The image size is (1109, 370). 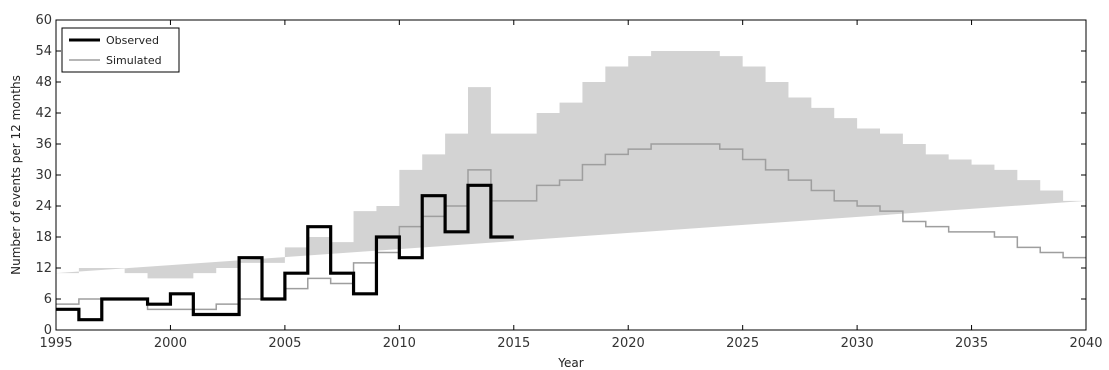 I want to click on y-axis-label: Number of events per 12 months, so click(x=16, y=175).